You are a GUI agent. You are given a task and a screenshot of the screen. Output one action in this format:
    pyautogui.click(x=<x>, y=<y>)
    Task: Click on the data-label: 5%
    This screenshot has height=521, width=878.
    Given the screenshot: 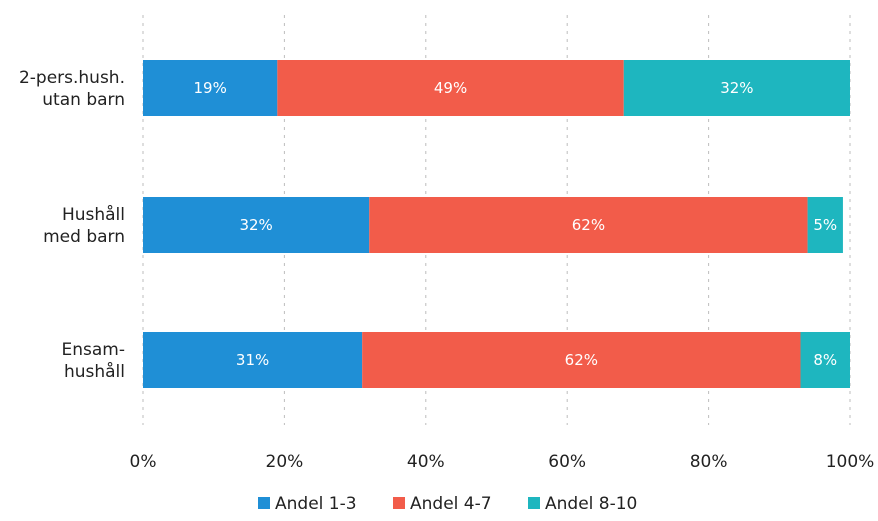 What is the action you would take?
    pyautogui.click(x=825, y=225)
    